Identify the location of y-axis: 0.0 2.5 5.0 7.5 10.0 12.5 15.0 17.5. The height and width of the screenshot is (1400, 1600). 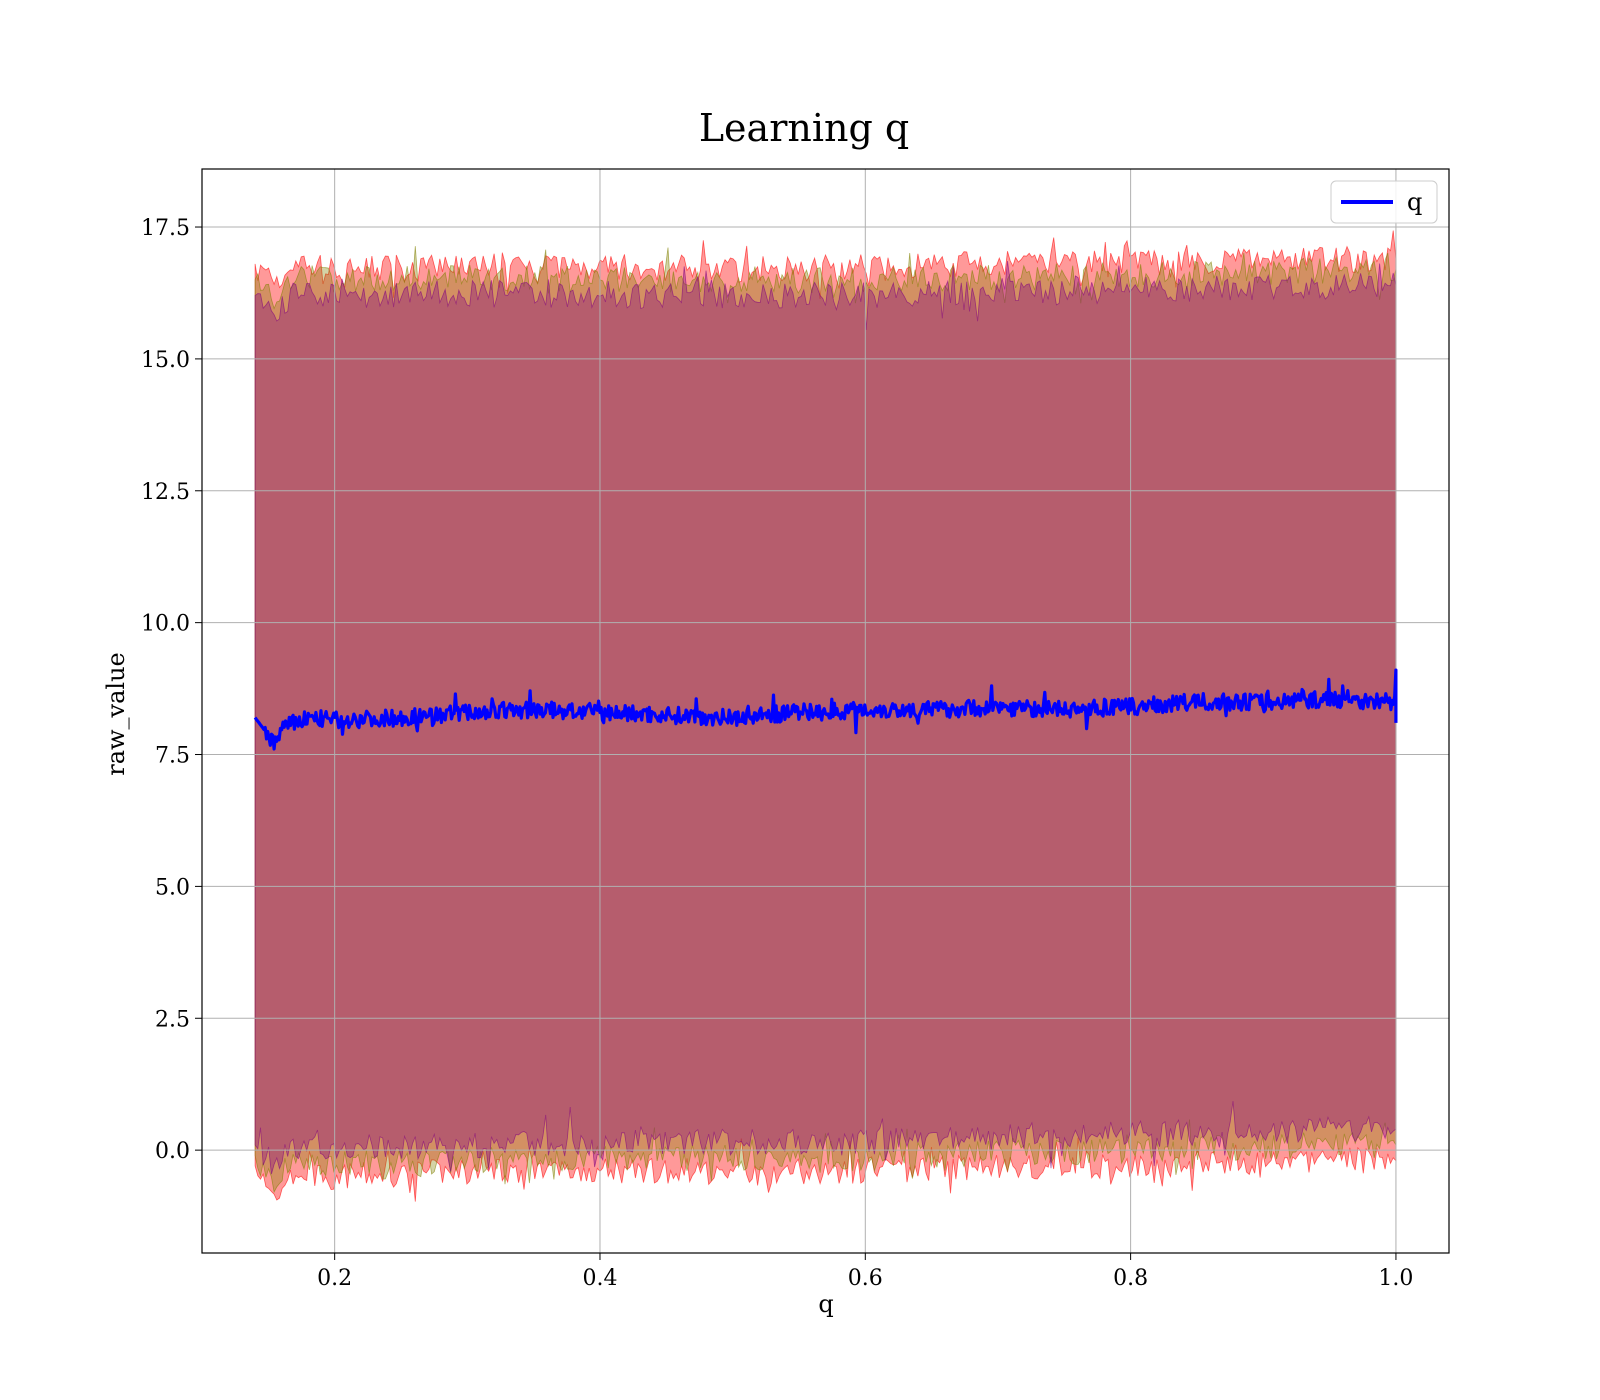
(171, 690).